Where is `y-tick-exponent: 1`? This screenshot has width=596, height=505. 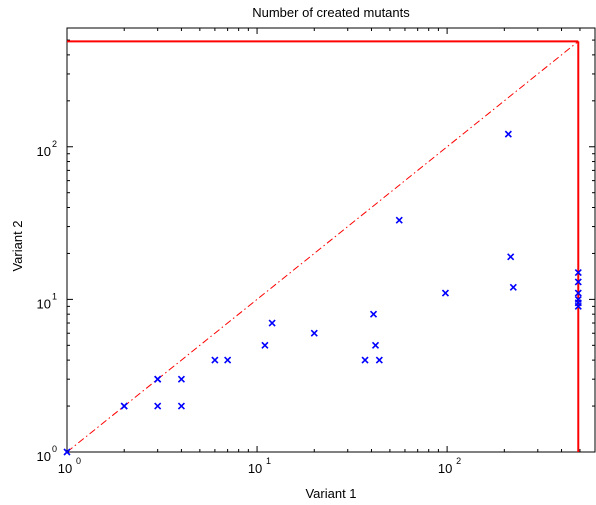 y-tick-exponent: 1 is located at coordinates (54, 296).